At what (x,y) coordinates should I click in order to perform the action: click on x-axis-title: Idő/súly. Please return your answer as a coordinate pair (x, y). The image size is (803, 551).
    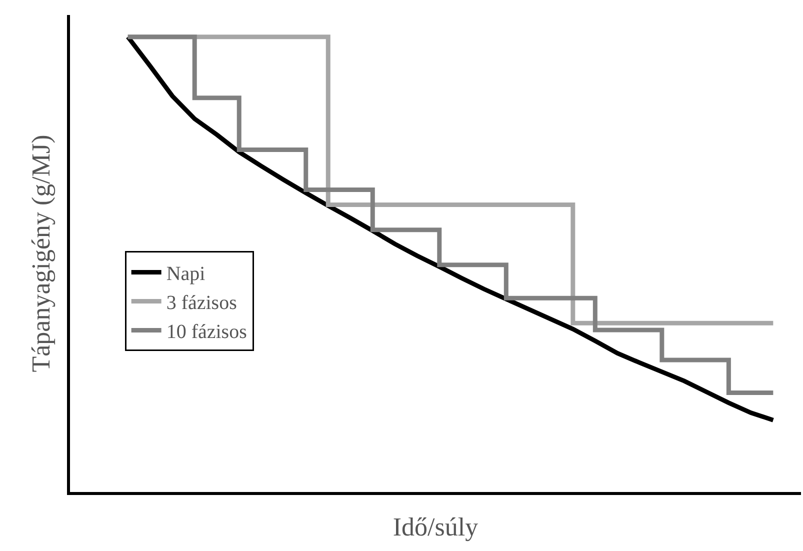
    Looking at the image, I should click on (435, 527).